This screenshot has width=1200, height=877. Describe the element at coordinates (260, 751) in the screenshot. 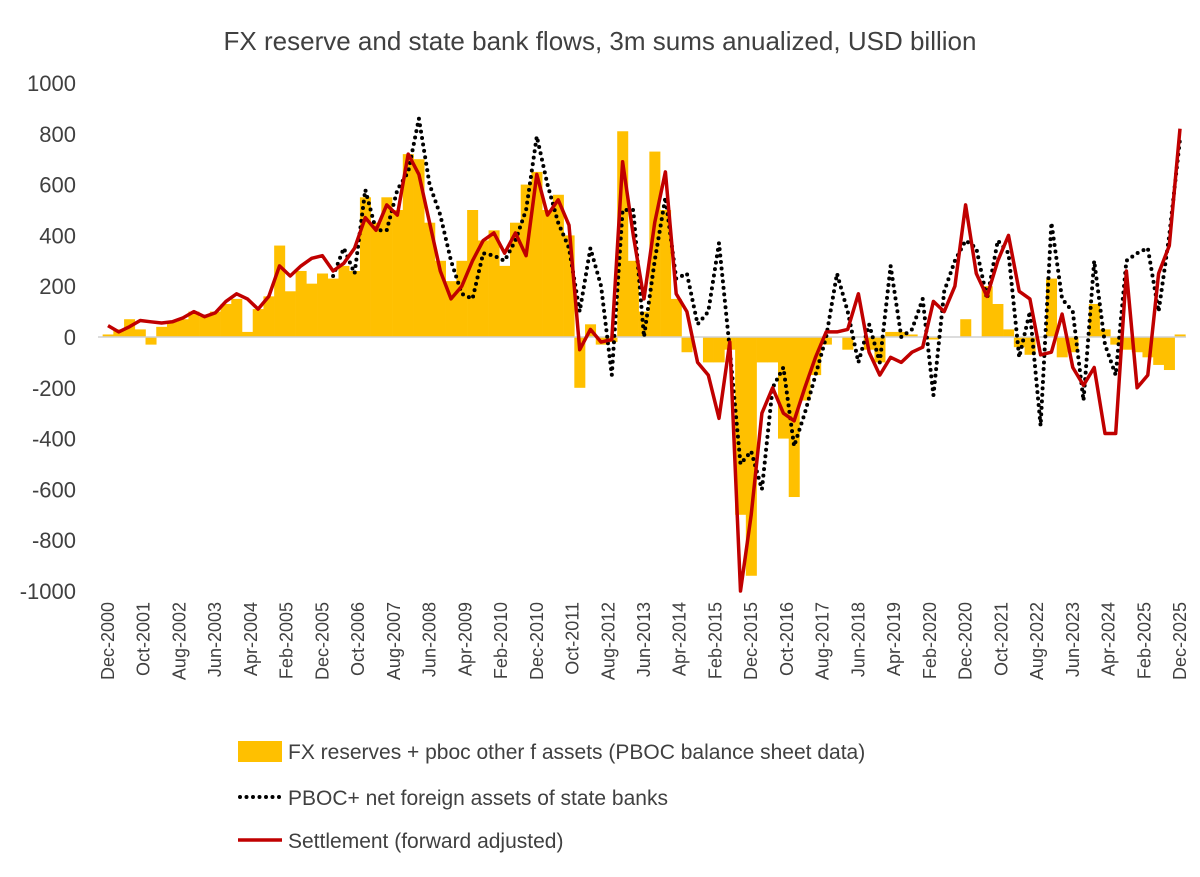

I see `legend-swatch-bar` at that location.